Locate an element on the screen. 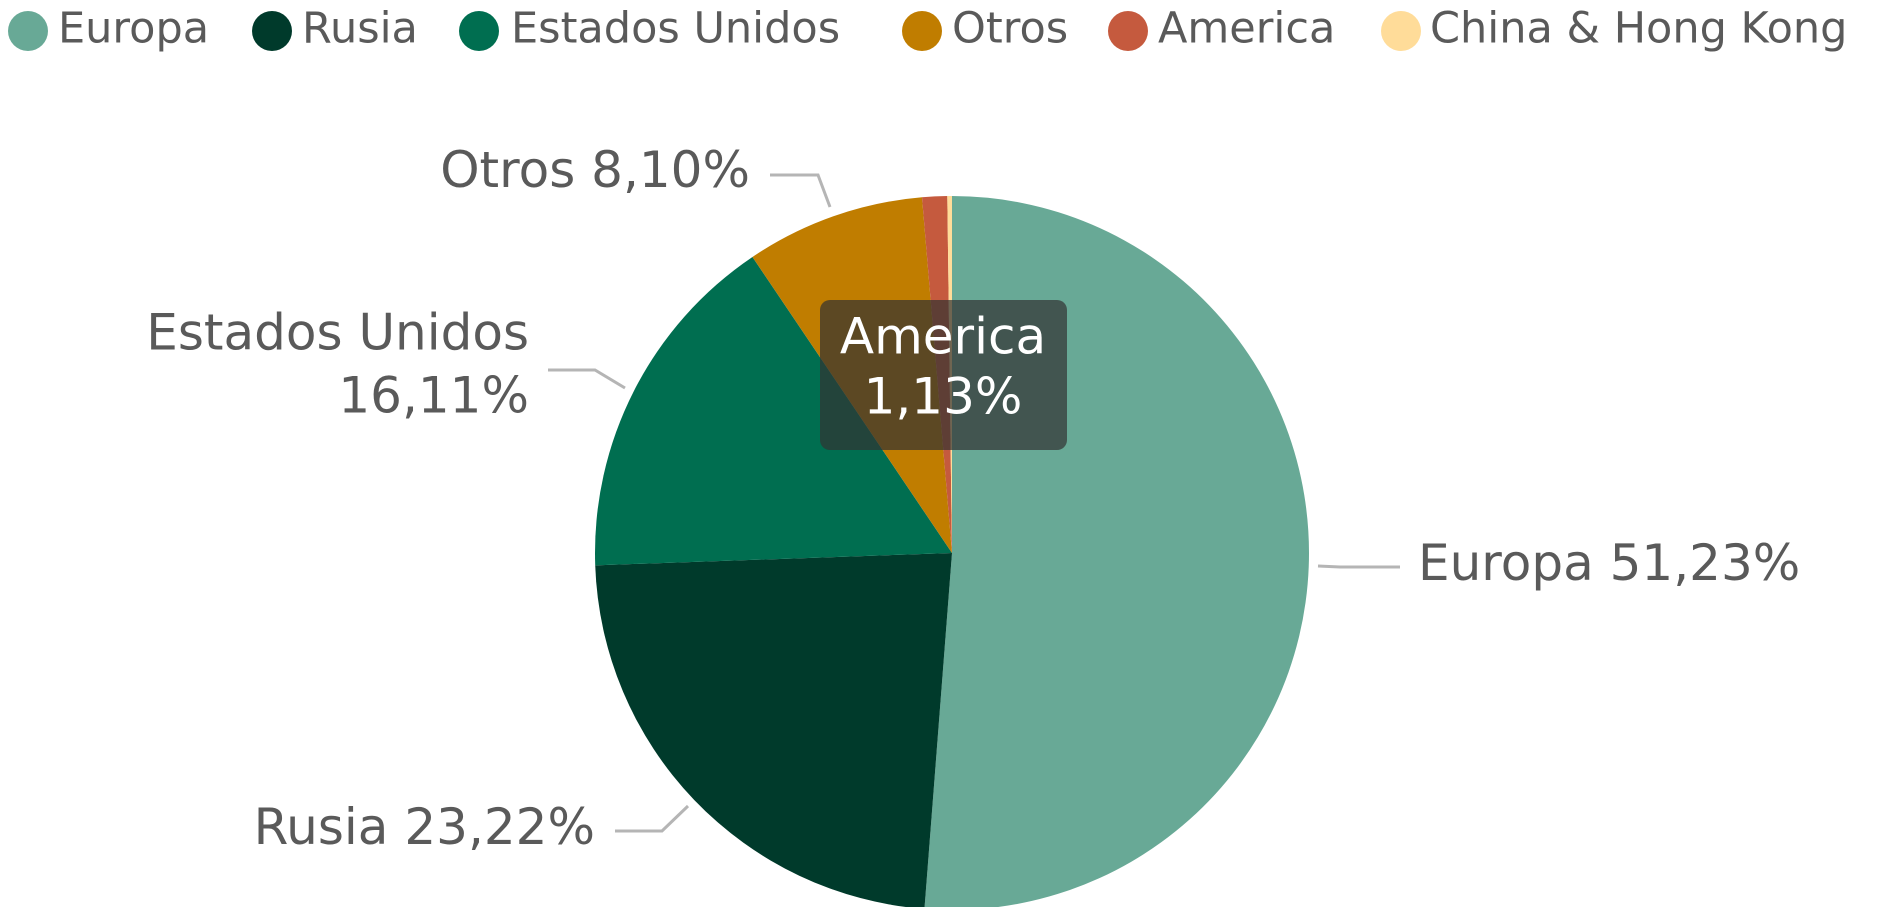 The image size is (1885, 907). legend-label: Otros is located at coordinates (1010, 29).